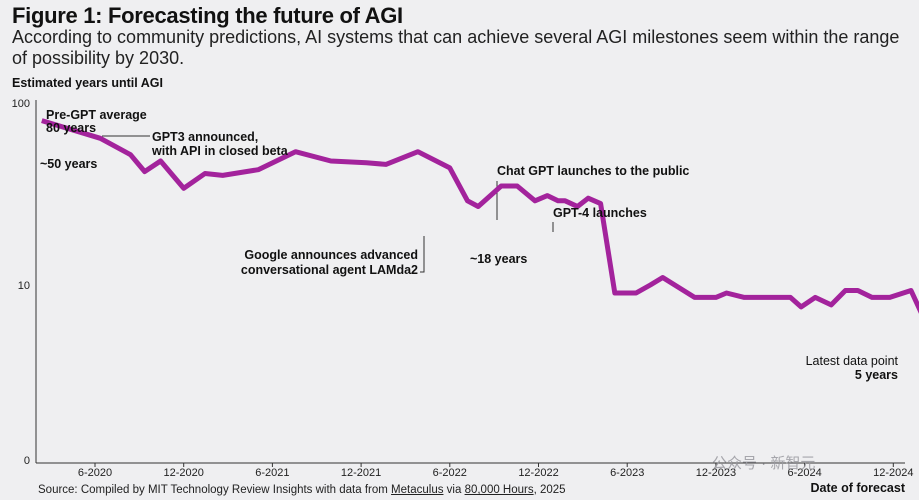 This screenshot has height=500, width=919. Describe the element at coordinates (716, 473) in the screenshot. I see `x-tick-label: 12-2023` at that location.